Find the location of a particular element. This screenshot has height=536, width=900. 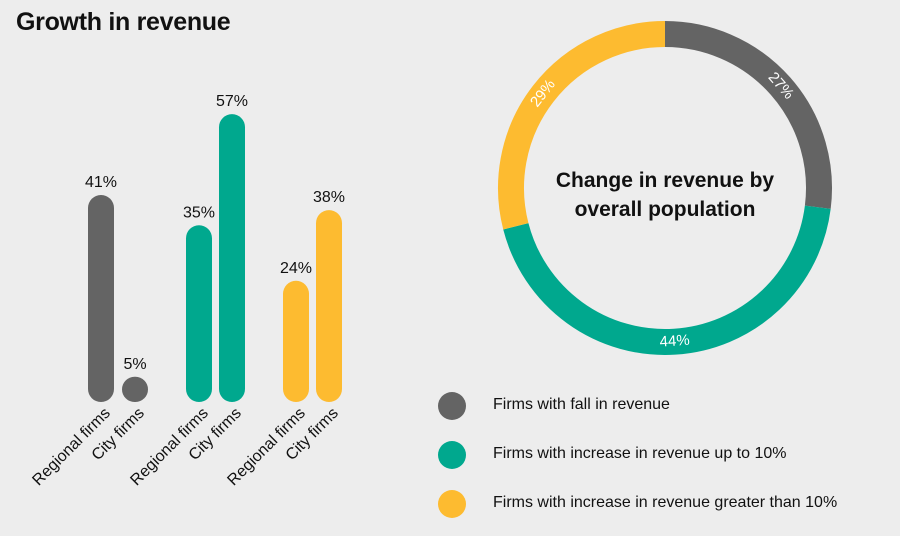

bar-value-label: 57% is located at coordinates (232, 101).